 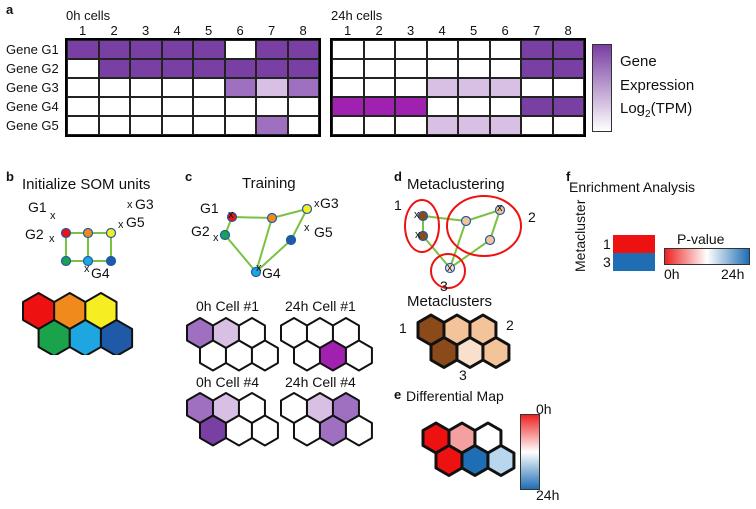 What do you see at coordinates (130, 205) in the screenshot?
I see `b-marker-g3: x` at bounding box center [130, 205].